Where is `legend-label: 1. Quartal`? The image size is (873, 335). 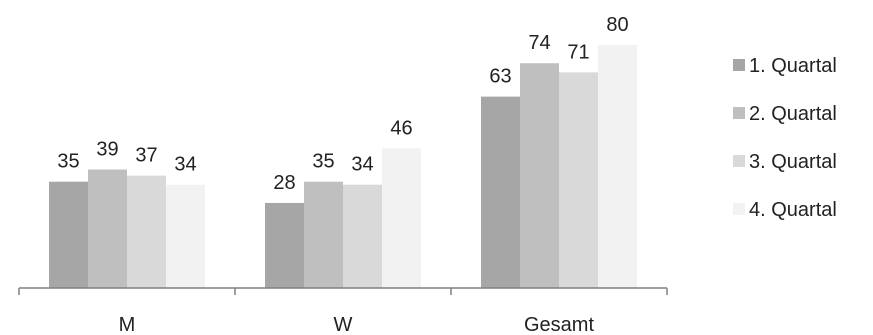 legend-label: 1. Quartal is located at coordinates (793, 66).